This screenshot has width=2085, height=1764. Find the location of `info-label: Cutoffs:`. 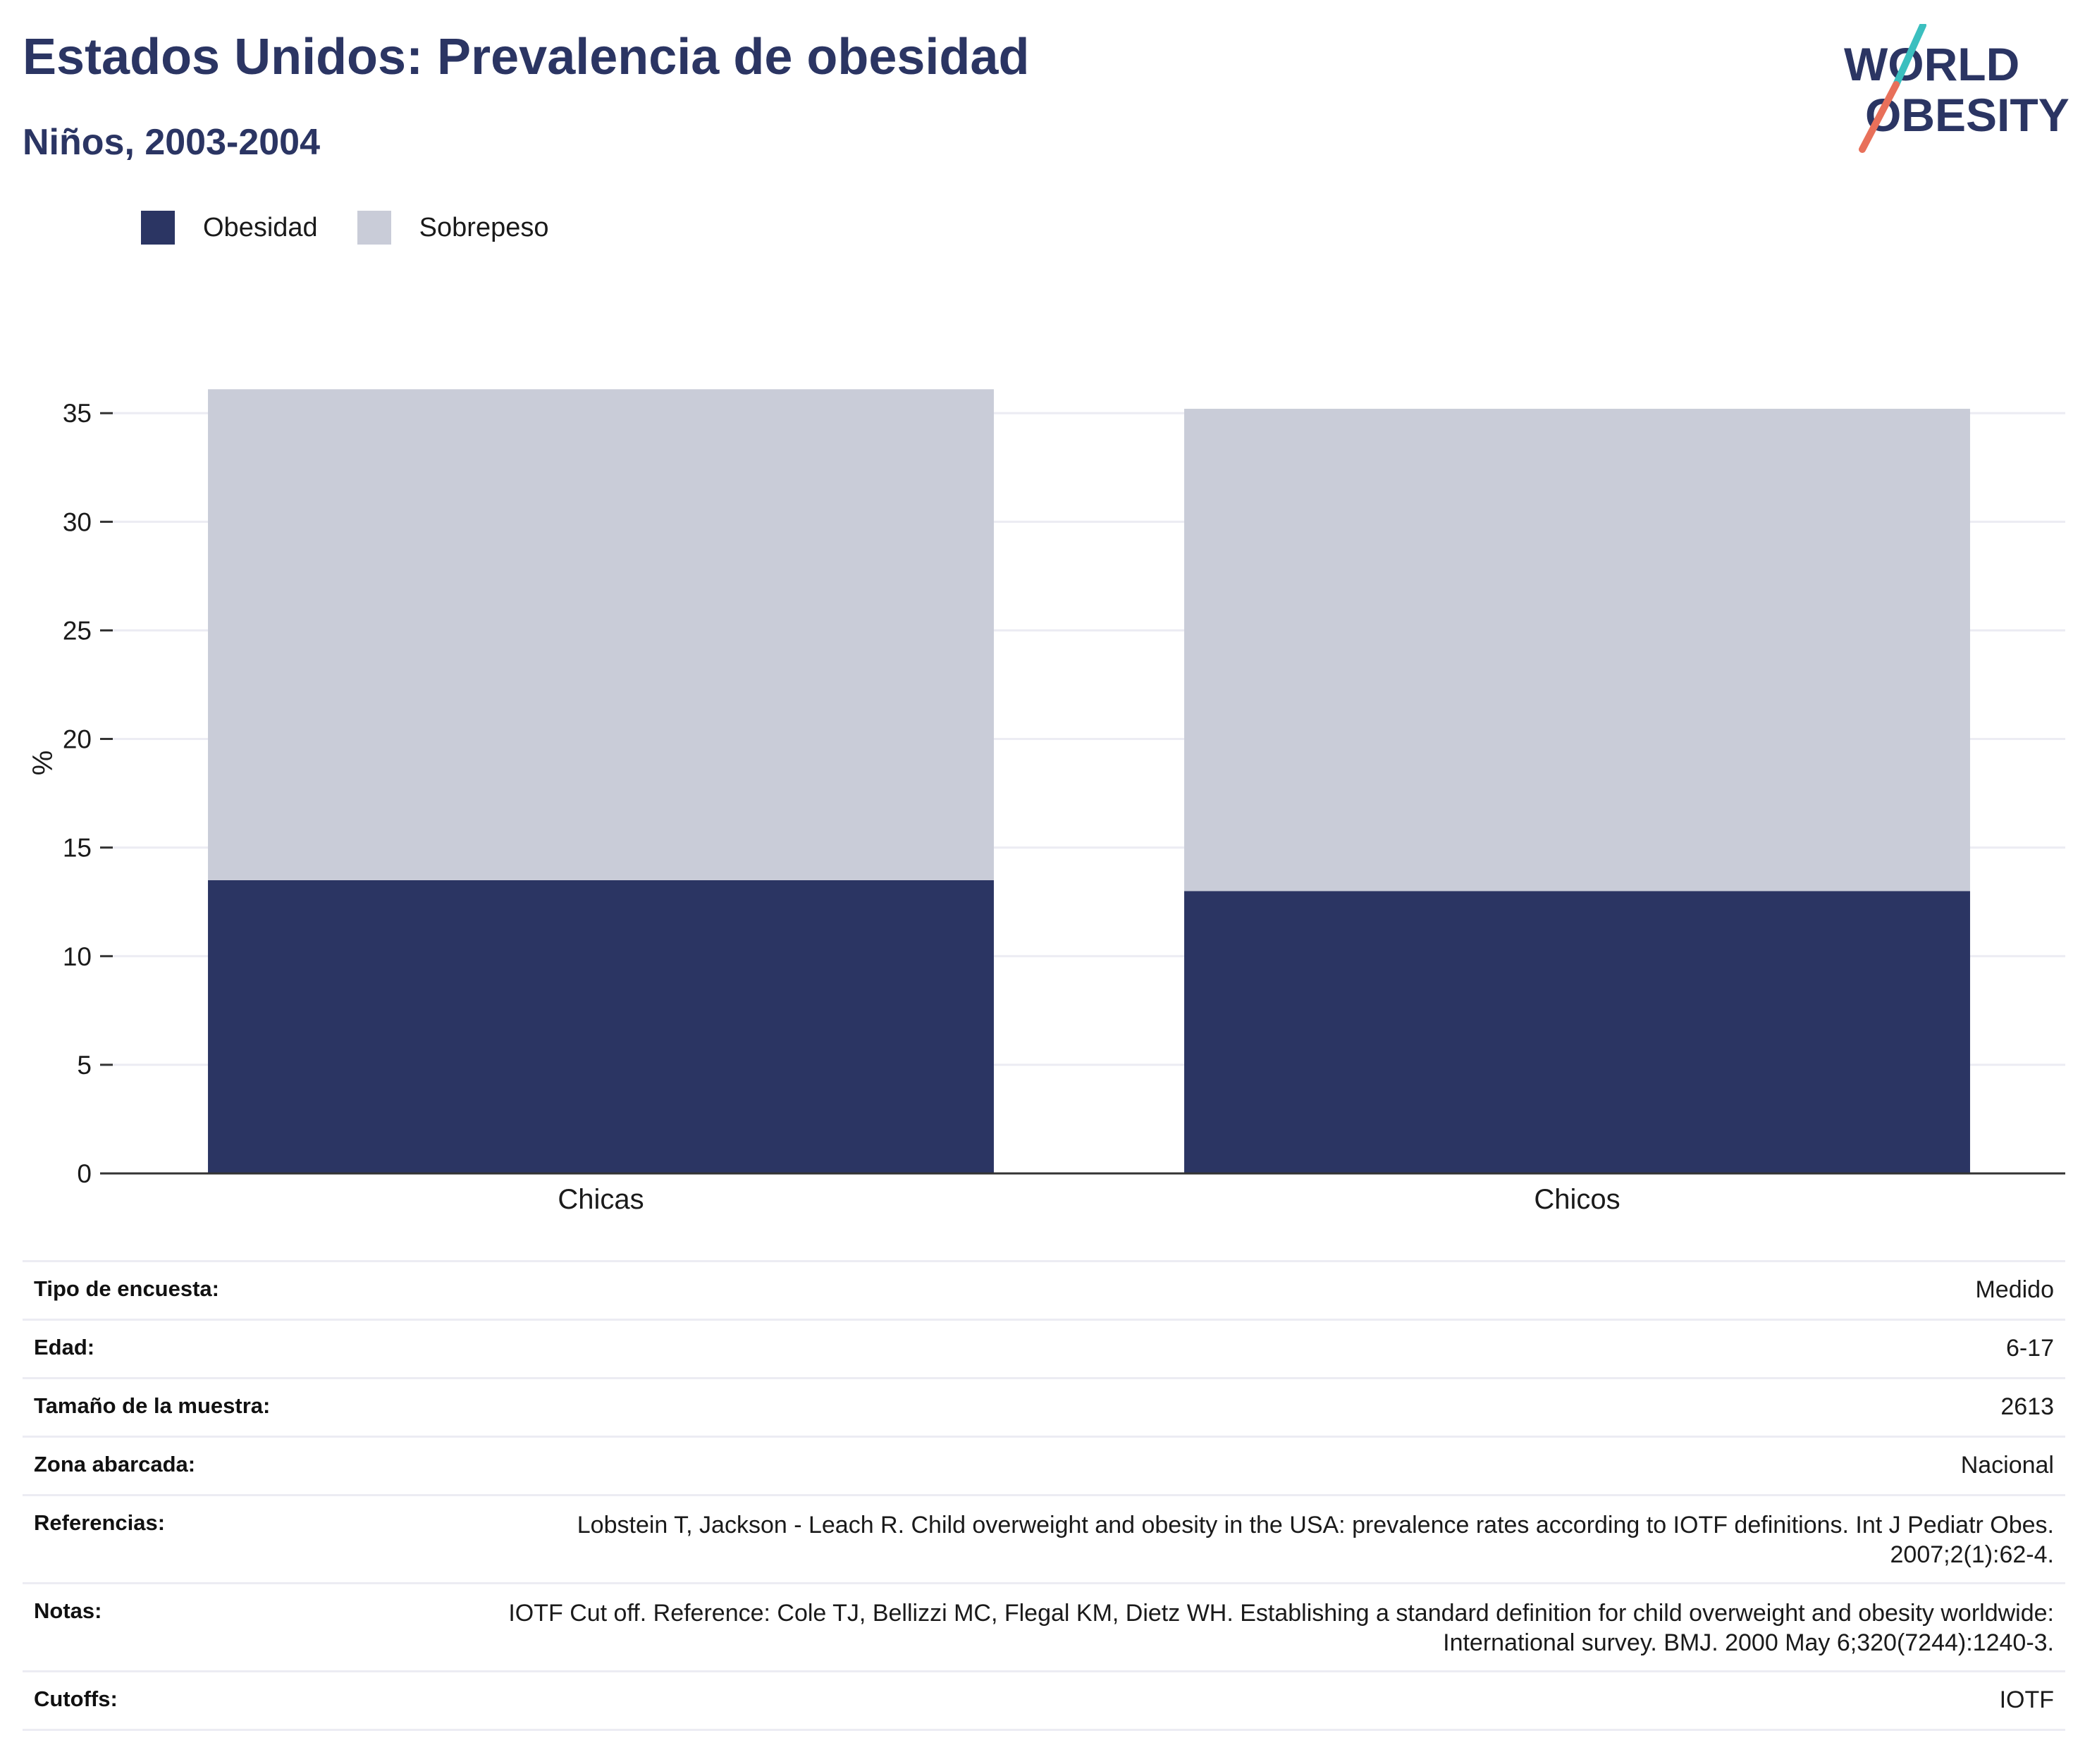

info-label: Cutoffs: is located at coordinates (76, 1698).